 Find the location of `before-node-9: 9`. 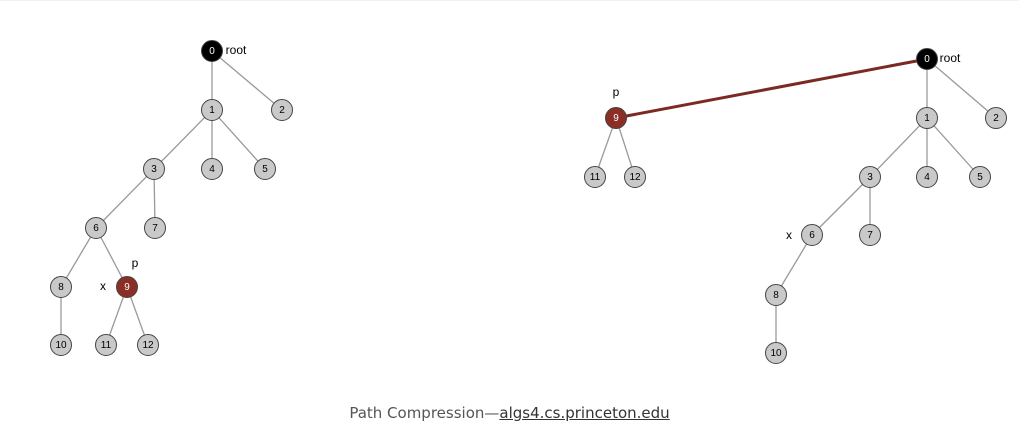

before-node-9: 9 is located at coordinates (127, 287).